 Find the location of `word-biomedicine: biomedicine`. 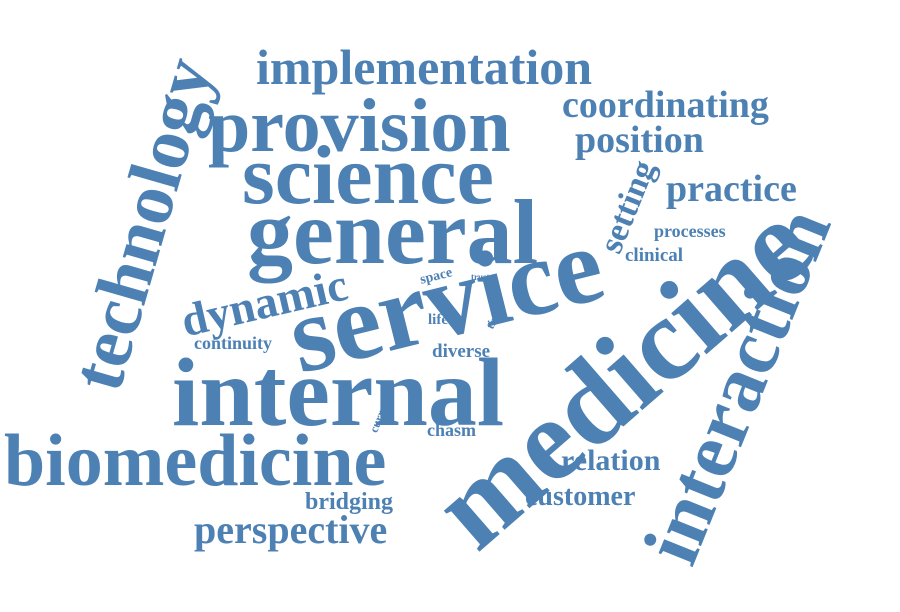

word-biomedicine: biomedicine is located at coordinates (195, 461).